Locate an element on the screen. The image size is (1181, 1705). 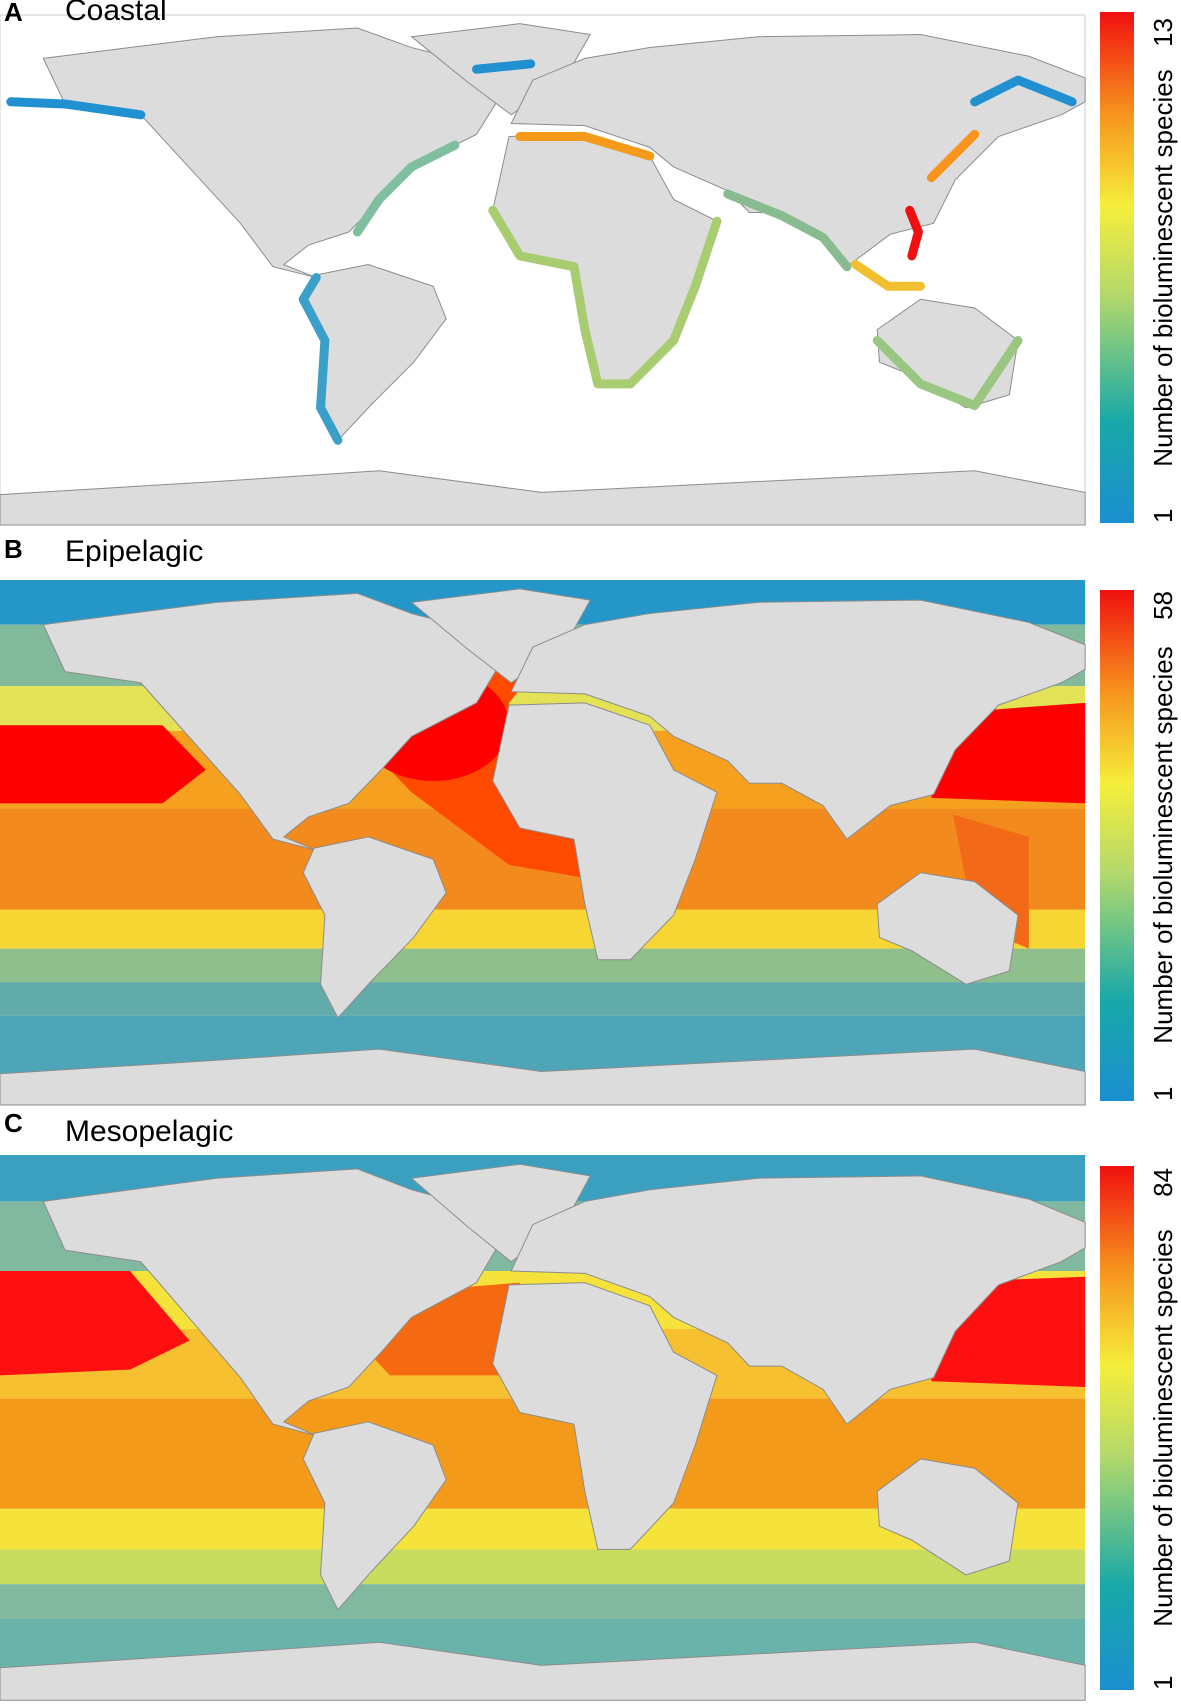
panel-letter: A is located at coordinates (13, 13).